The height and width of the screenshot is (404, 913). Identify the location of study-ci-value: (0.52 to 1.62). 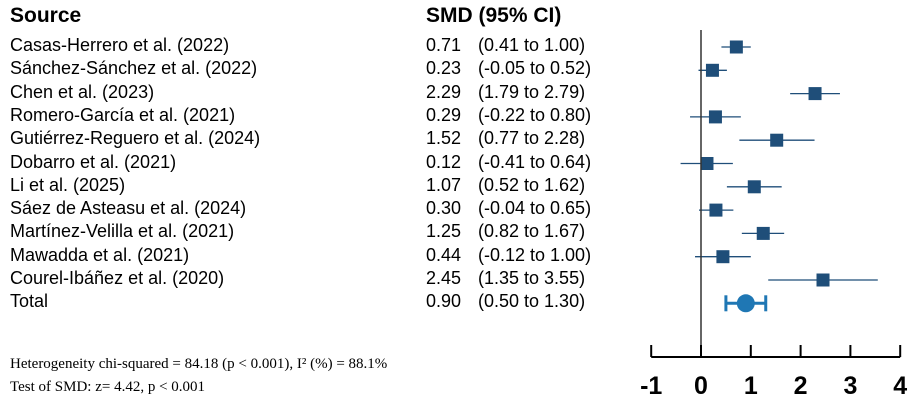
(532, 184).